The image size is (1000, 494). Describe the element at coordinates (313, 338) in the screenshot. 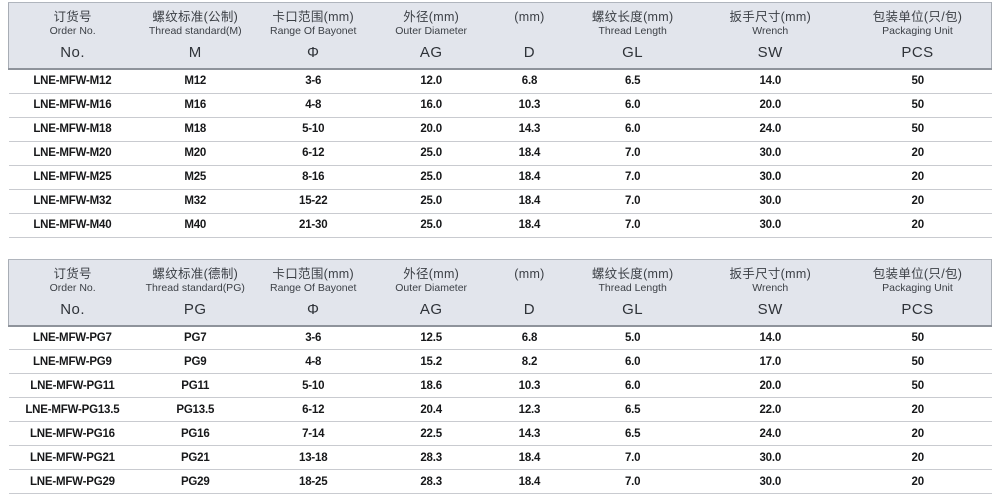

I see `value-cell: 3-6` at that location.